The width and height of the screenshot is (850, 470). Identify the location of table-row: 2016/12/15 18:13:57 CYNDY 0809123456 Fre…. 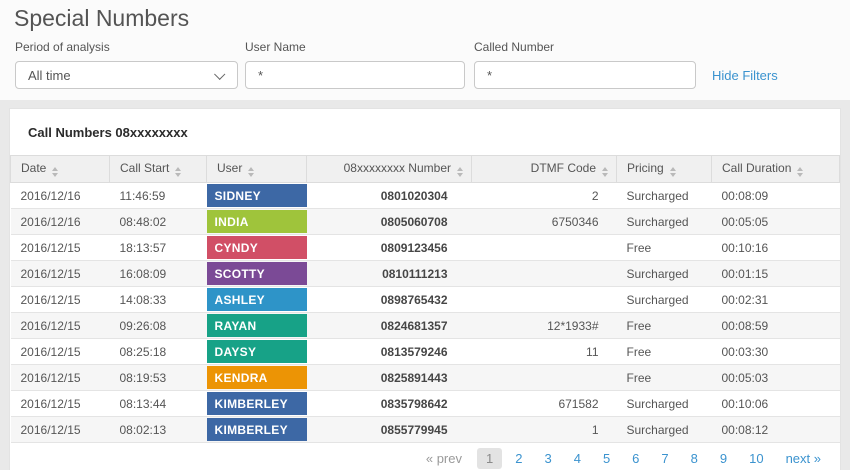
(425, 247).